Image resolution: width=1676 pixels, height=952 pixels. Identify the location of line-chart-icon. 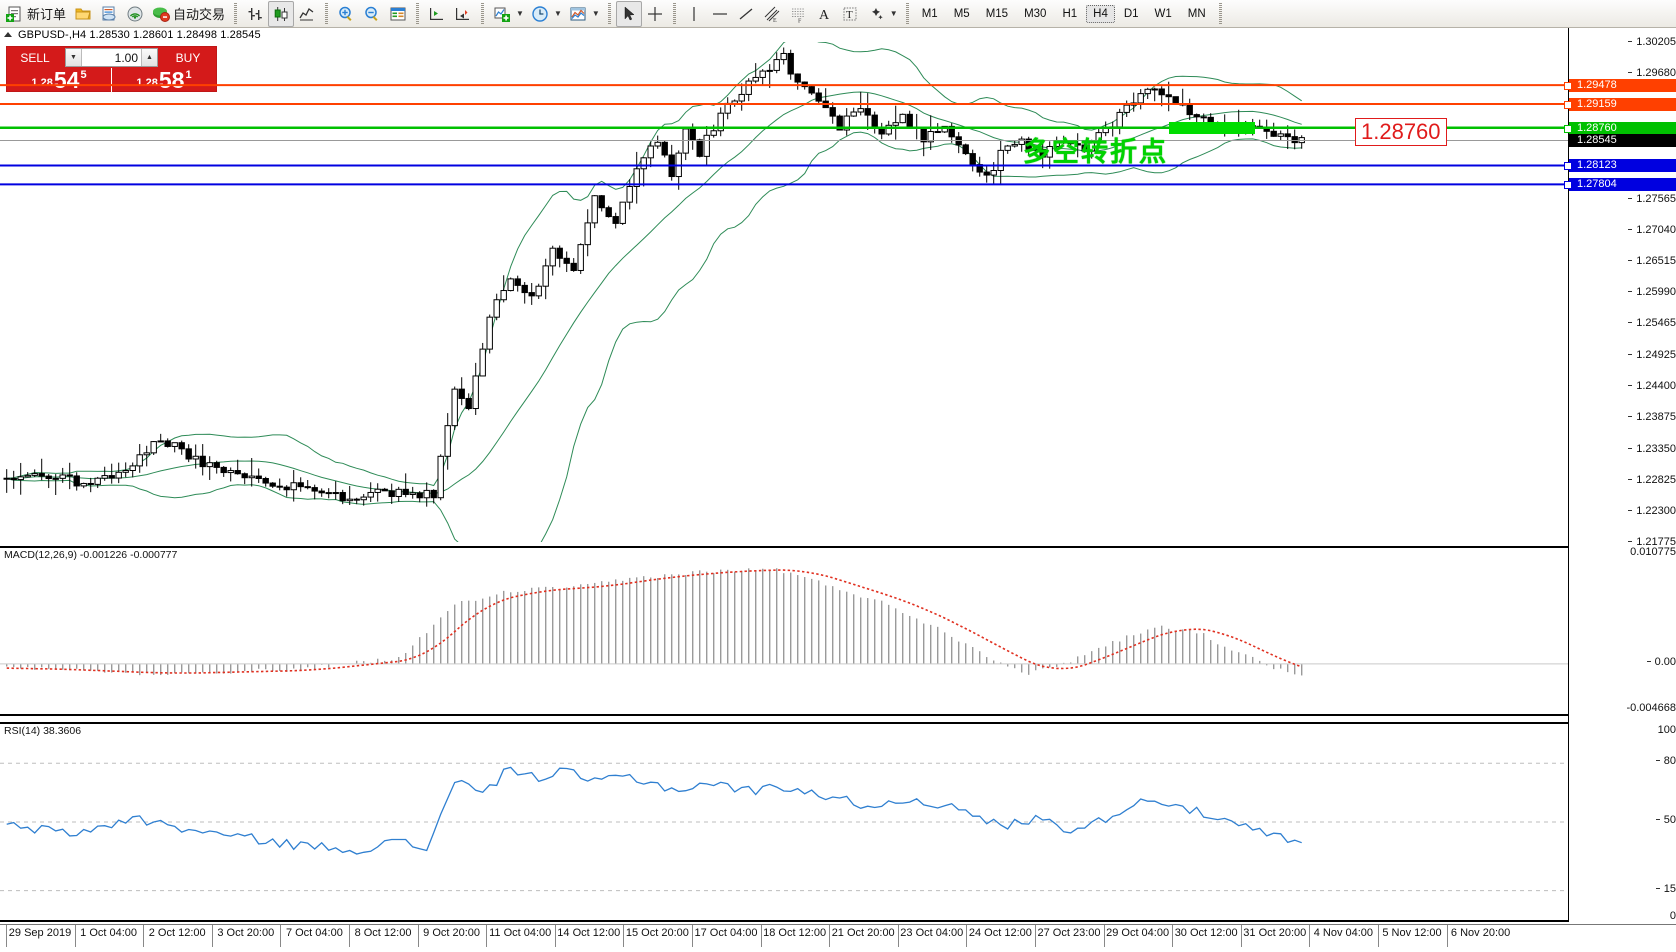
(307, 14).